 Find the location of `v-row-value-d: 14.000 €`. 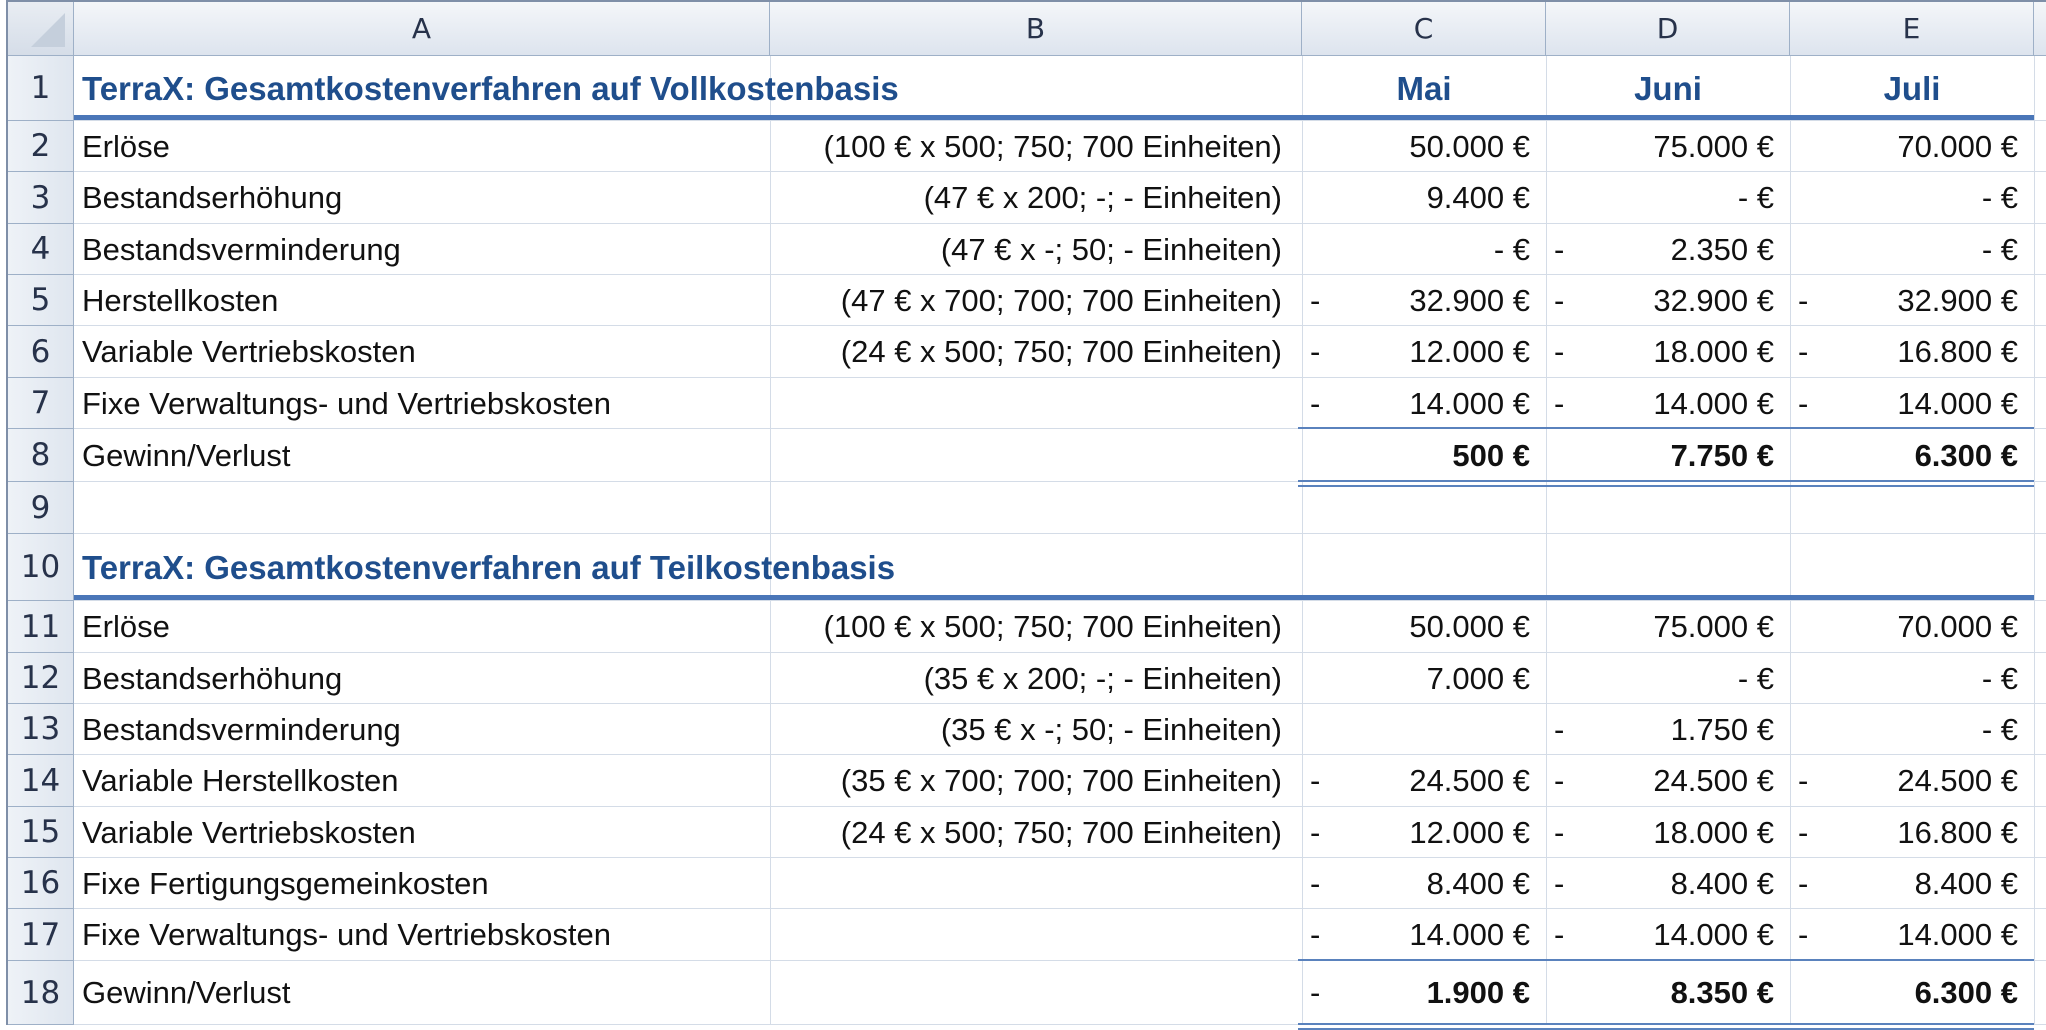

v-row-value-d: 14.000 € is located at coordinates (1713, 403).